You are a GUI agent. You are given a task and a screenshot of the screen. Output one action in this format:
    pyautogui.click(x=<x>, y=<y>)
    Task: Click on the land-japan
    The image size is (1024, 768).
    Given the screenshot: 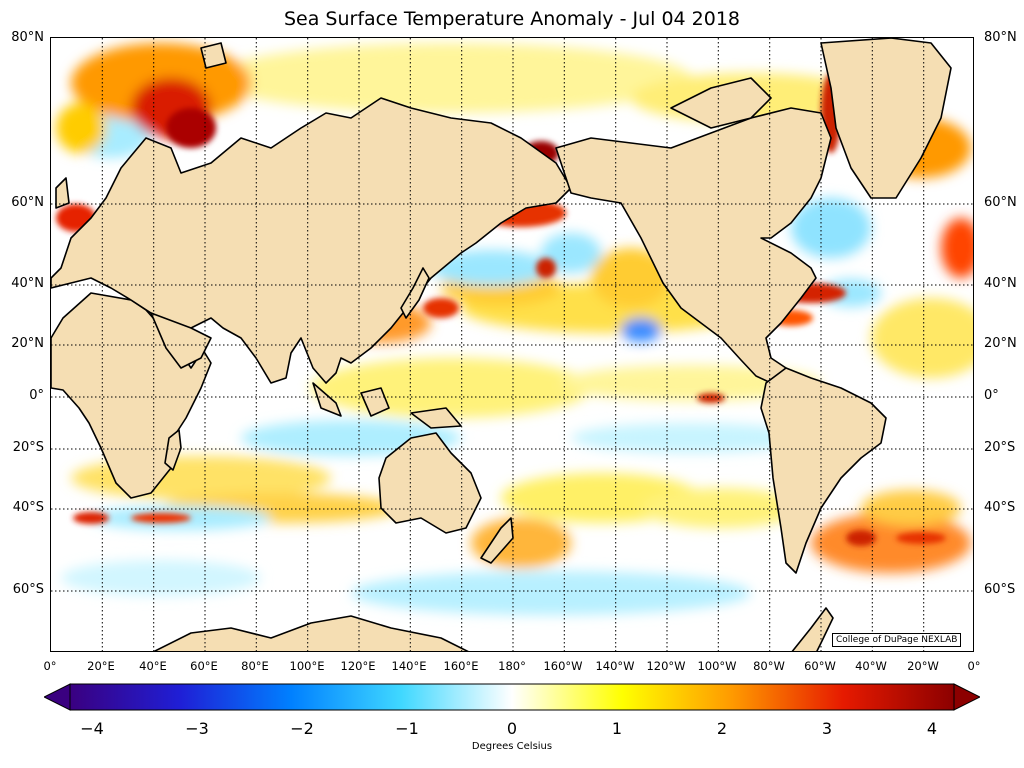 What is the action you would take?
    pyautogui.click(x=415, y=293)
    